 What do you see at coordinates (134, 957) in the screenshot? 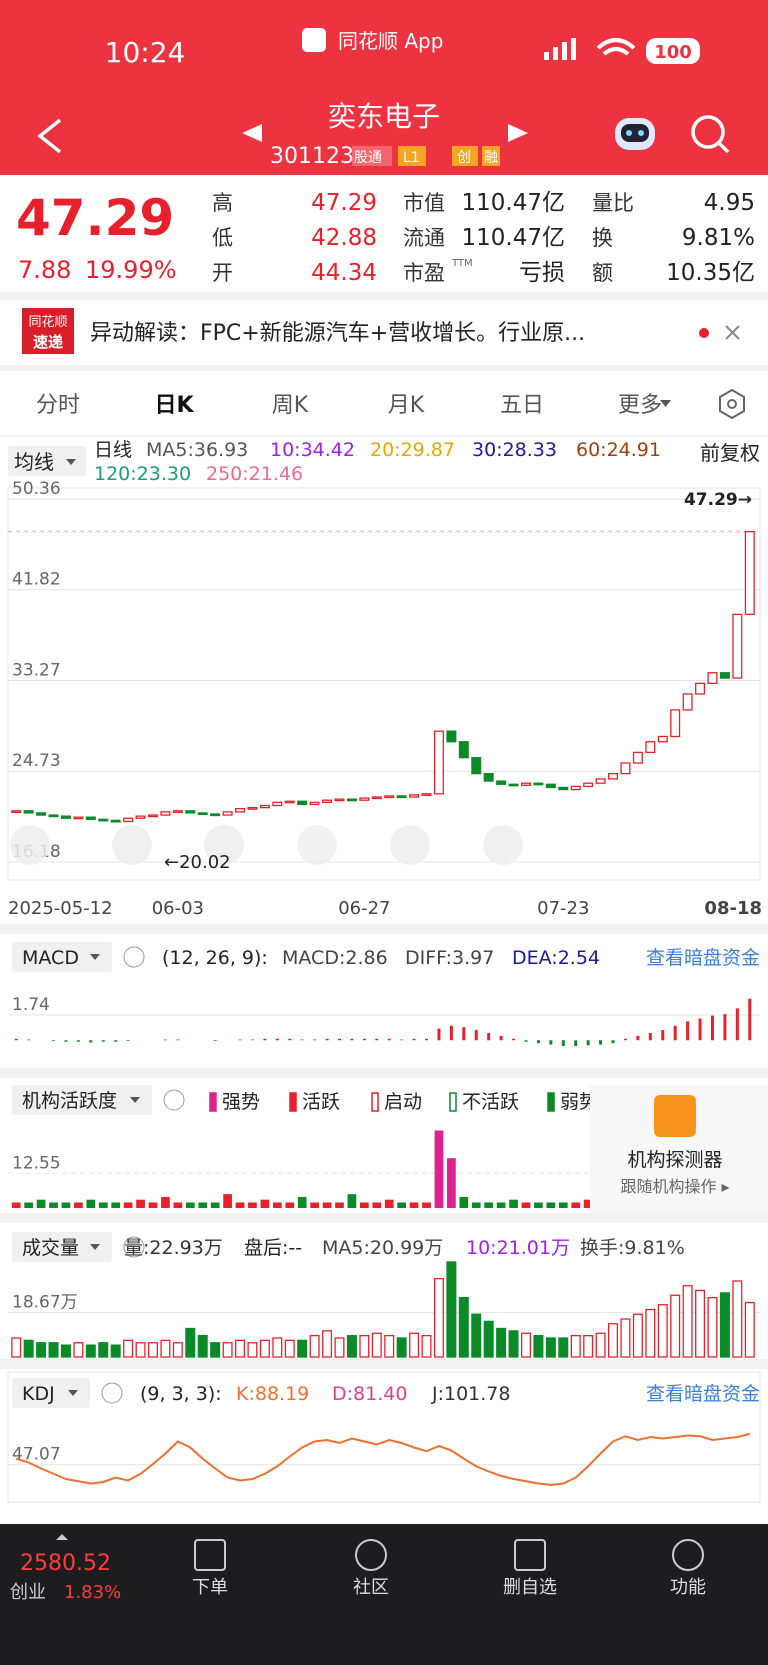
I see `help-icon` at bounding box center [134, 957].